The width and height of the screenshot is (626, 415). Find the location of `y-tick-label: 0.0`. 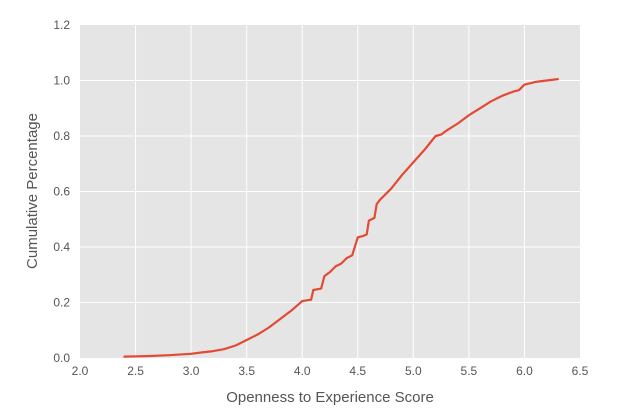

y-tick-label: 0.0 is located at coordinates (61, 358).